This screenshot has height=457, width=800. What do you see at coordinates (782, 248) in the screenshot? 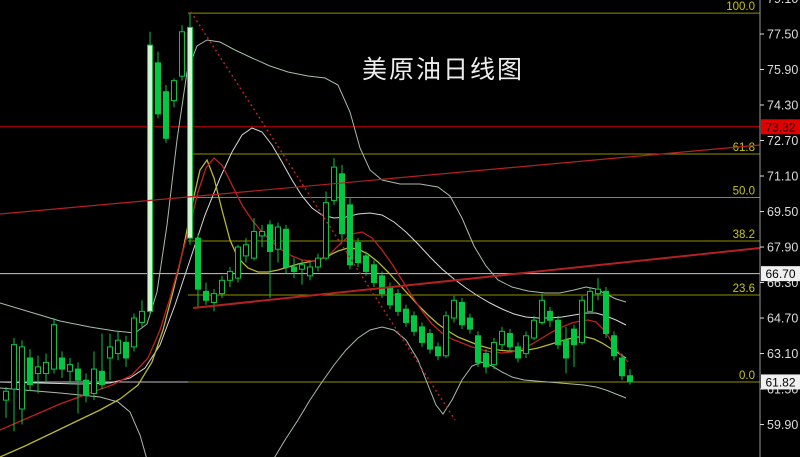
I see `axis-tick-label: 67.90` at bounding box center [782, 248].